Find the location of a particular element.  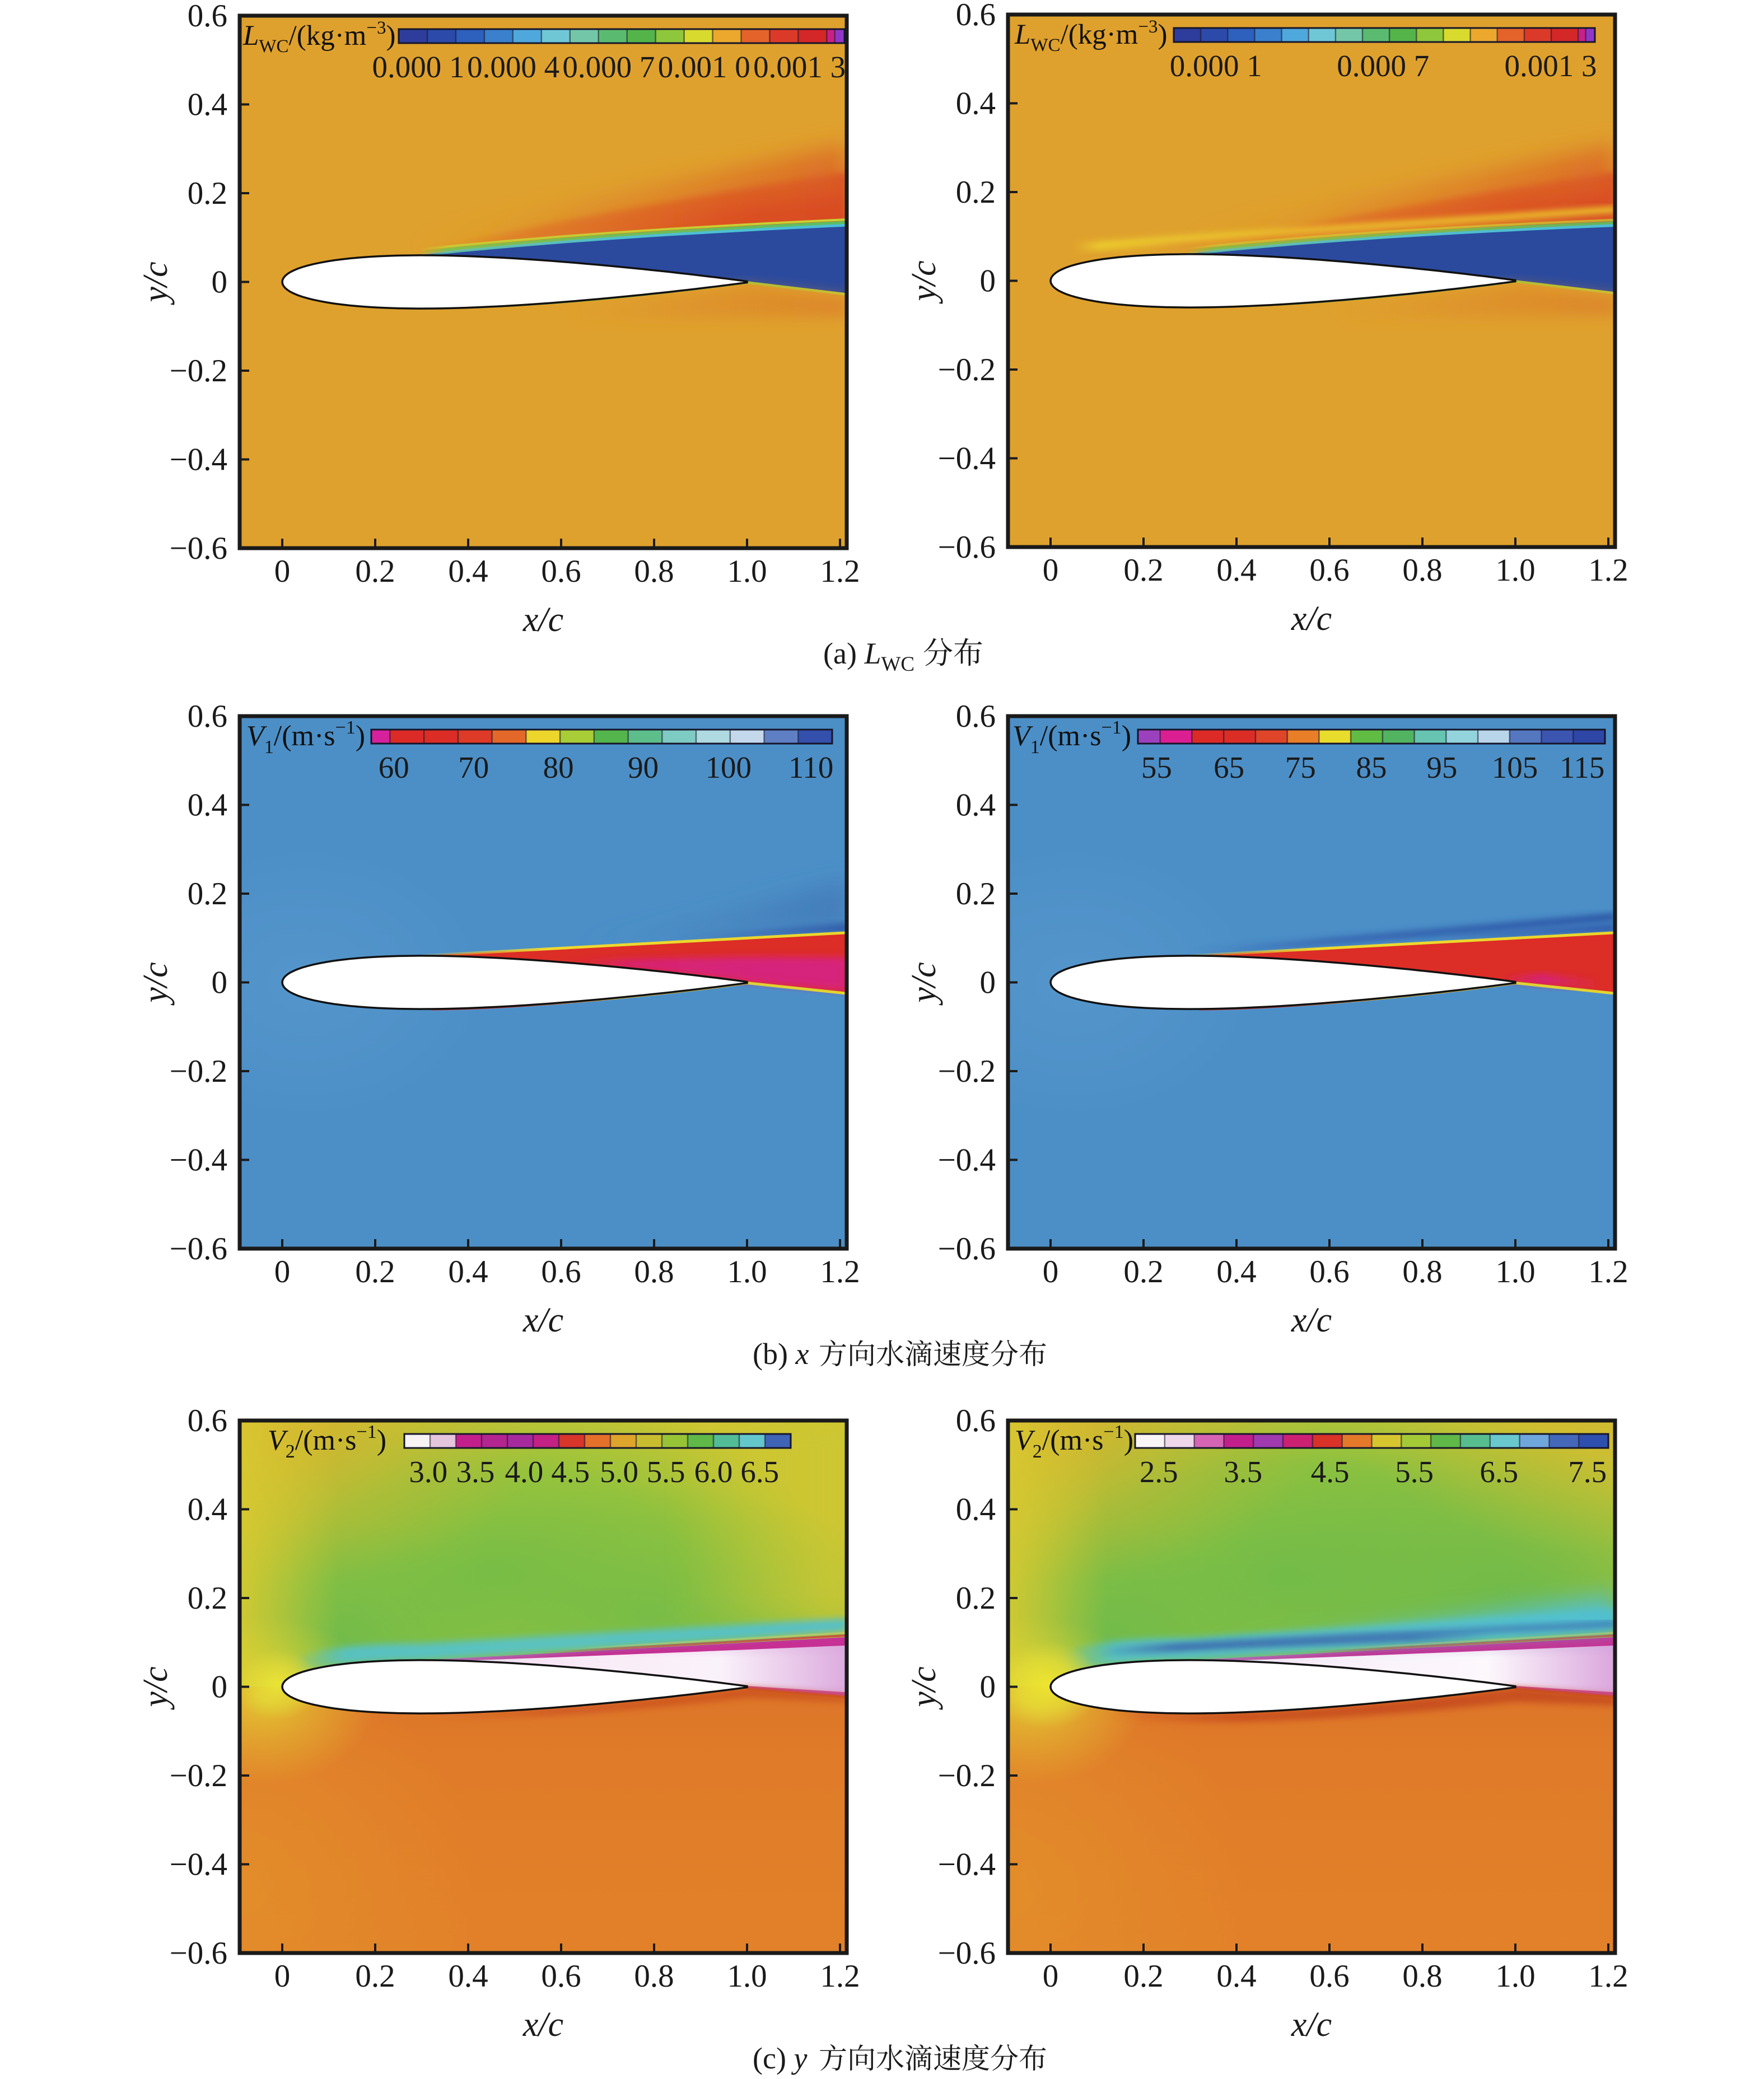

svg-text: 6.0 is located at coordinates (714, 1472).